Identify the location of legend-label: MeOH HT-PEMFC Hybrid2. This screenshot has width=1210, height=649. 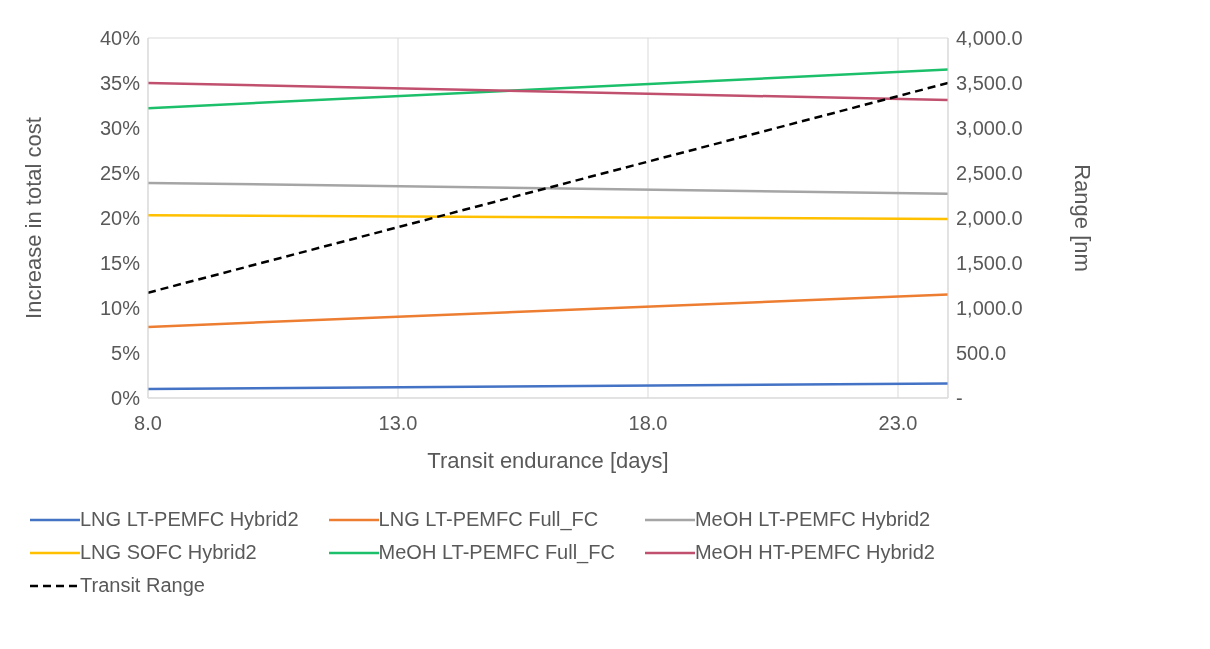
(814, 552).